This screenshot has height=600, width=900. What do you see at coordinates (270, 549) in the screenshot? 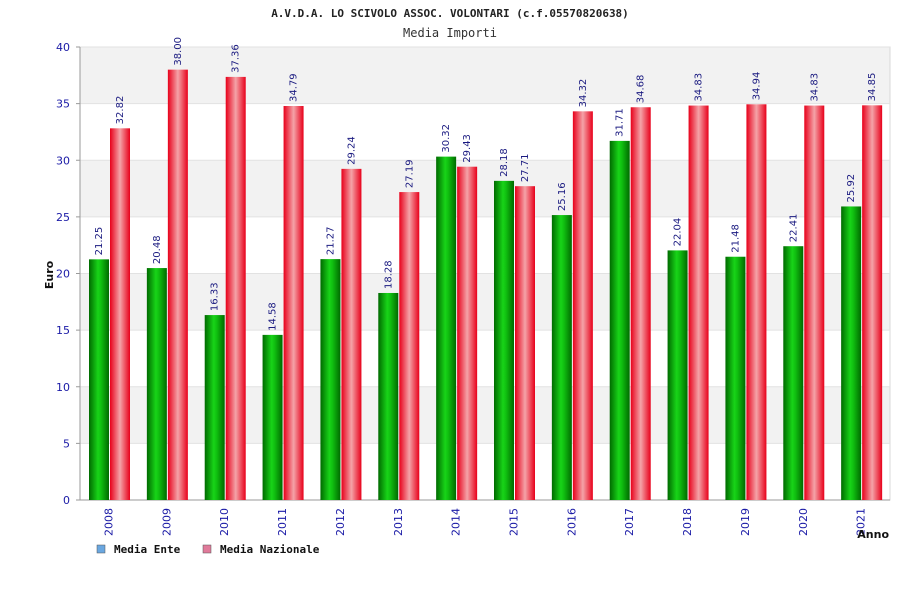
I see `legend-label: Media Nazionale` at bounding box center [270, 549].